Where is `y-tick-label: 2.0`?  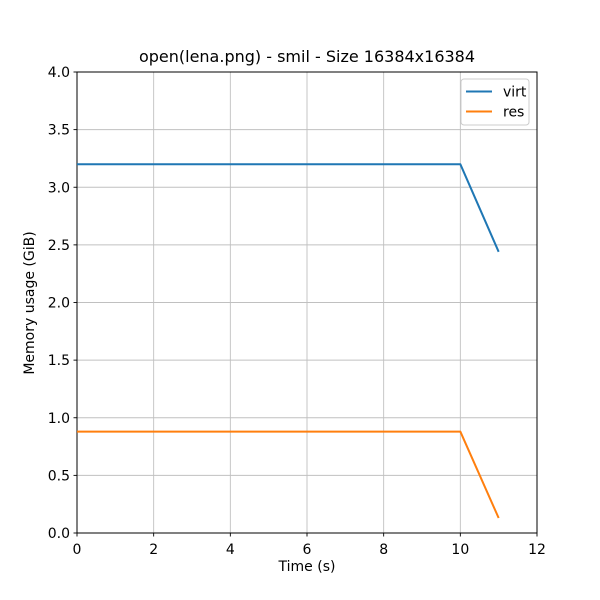
y-tick-label: 2.0 is located at coordinates (59, 304).